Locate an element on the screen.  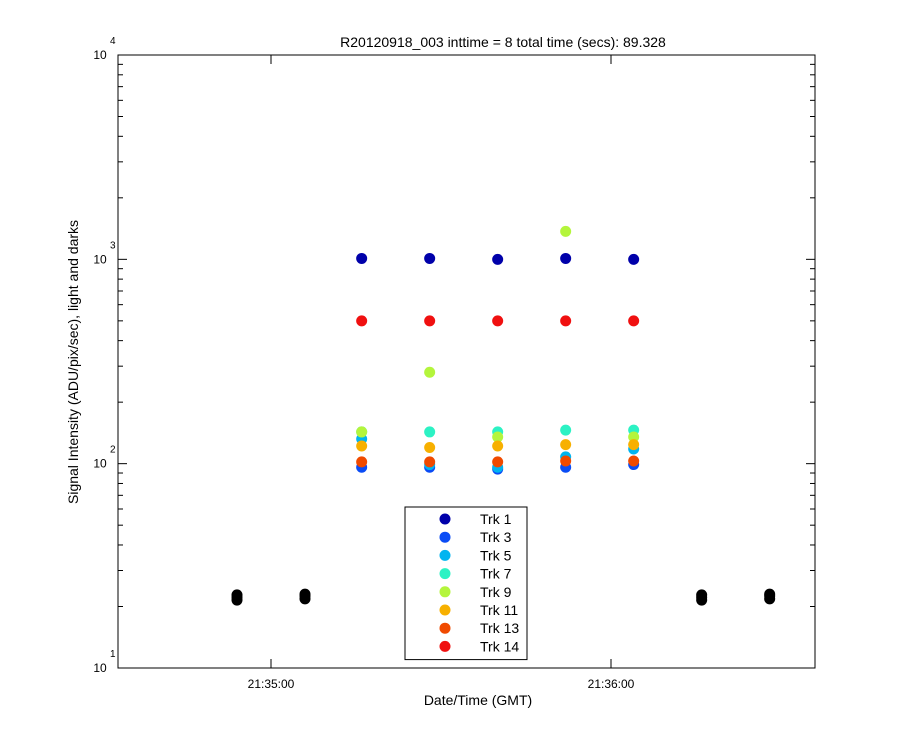
legend-label: Trk 5 is located at coordinates (496, 555).